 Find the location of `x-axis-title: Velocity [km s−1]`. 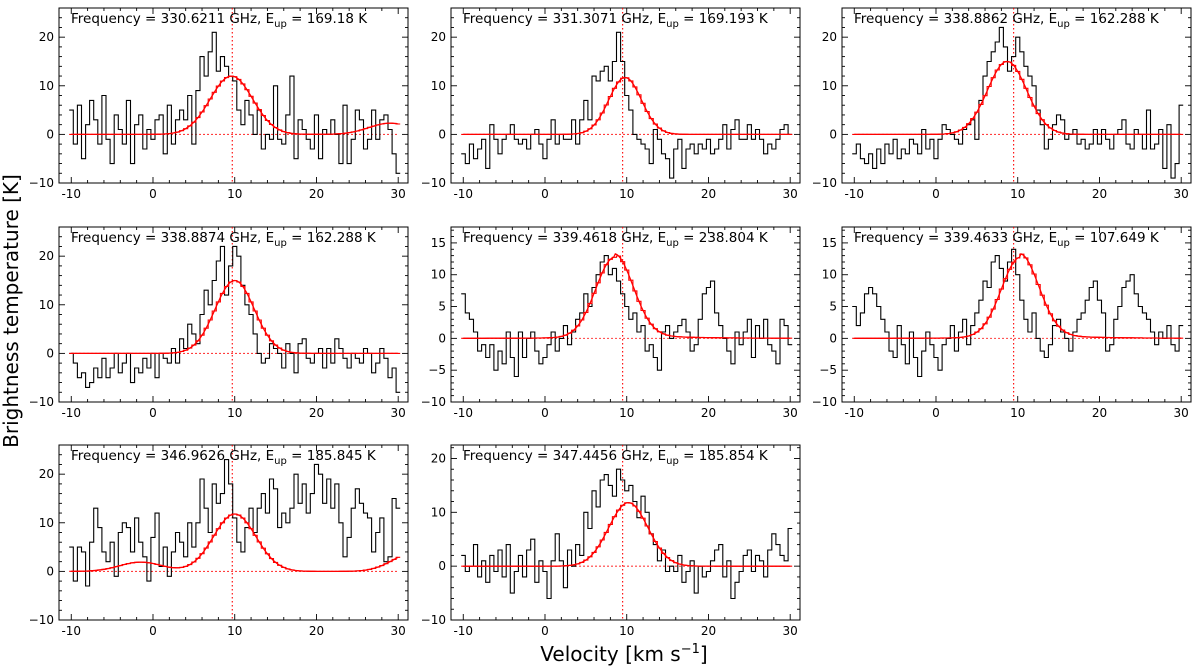

x-axis-title: Velocity [km s−1] is located at coordinates (623, 654).